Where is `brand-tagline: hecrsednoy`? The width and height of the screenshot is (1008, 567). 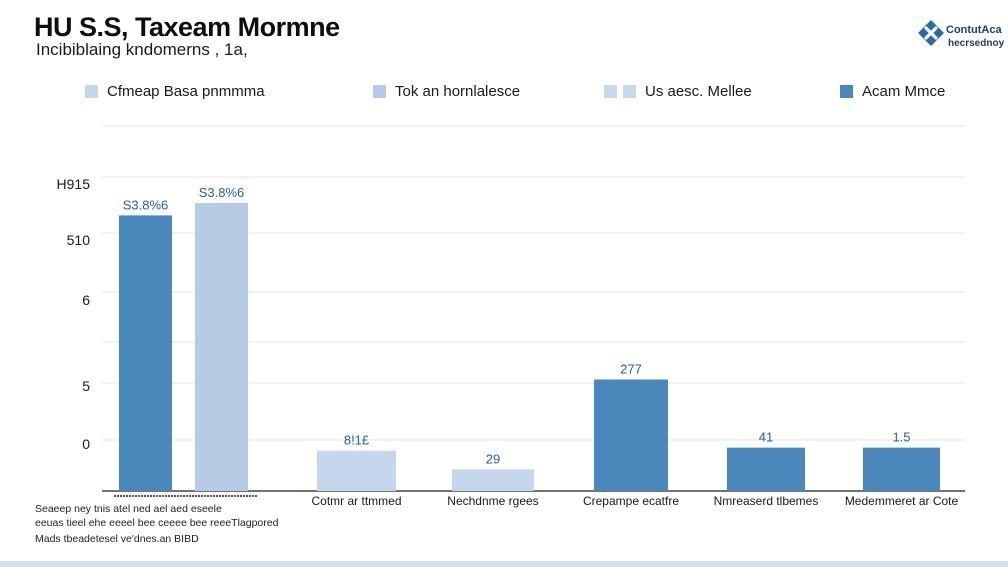 brand-tagline: hecrsednoy is located at coordinates (976, 43).